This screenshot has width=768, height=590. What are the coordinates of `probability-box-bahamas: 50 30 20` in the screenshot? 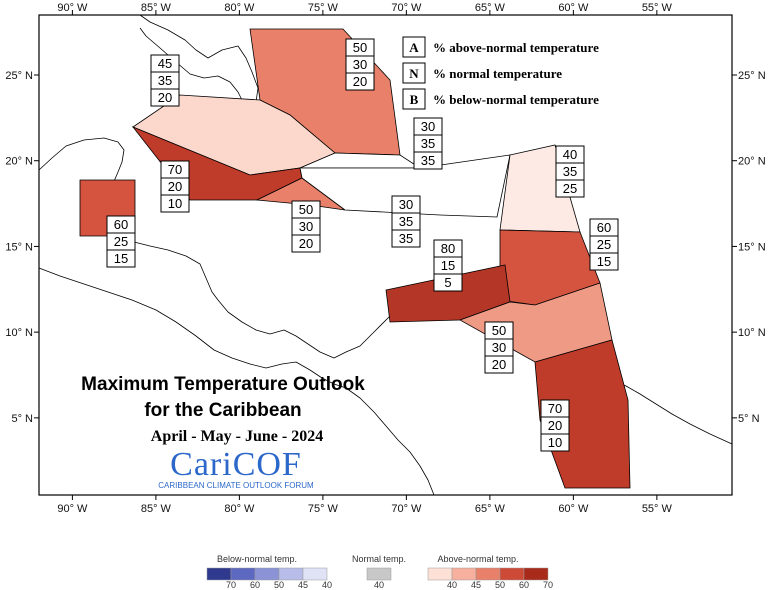 It's located at (360, 64).